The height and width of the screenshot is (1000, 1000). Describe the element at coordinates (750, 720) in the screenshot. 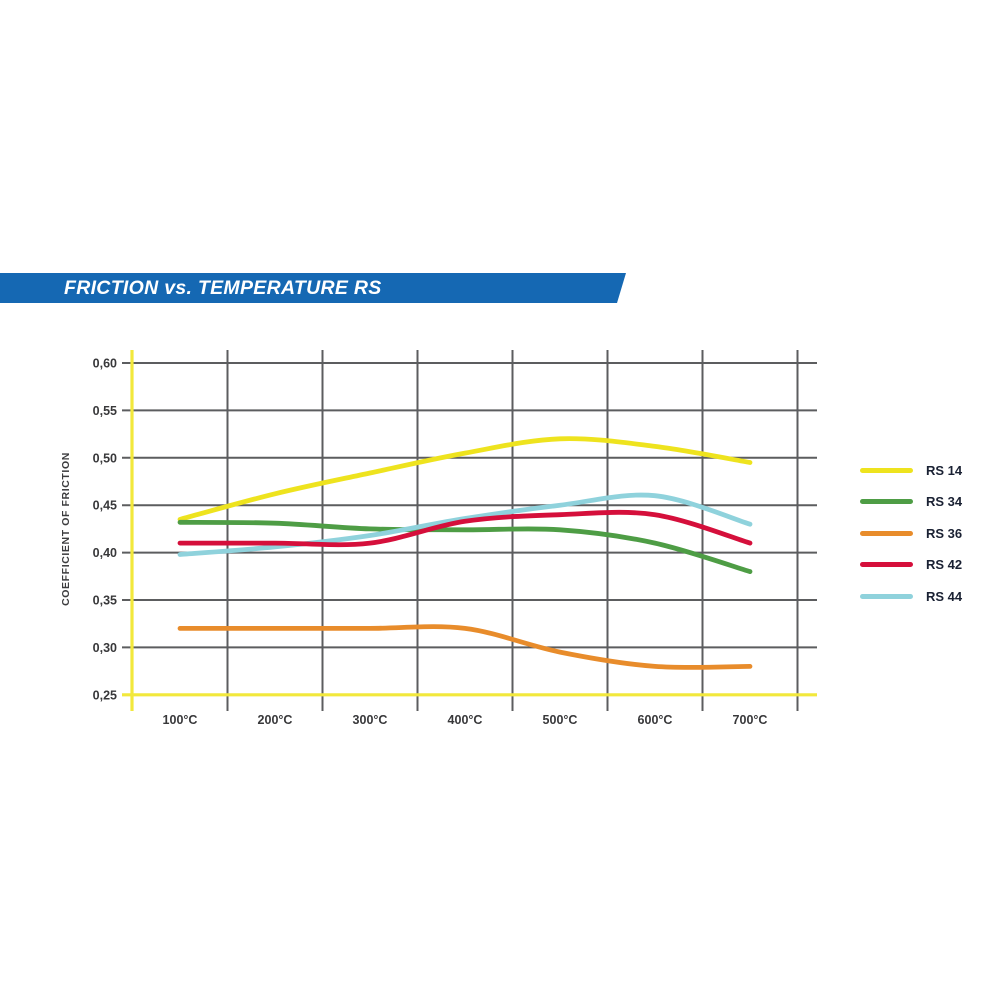

I see `x-tick-label: 700°C` at that location.